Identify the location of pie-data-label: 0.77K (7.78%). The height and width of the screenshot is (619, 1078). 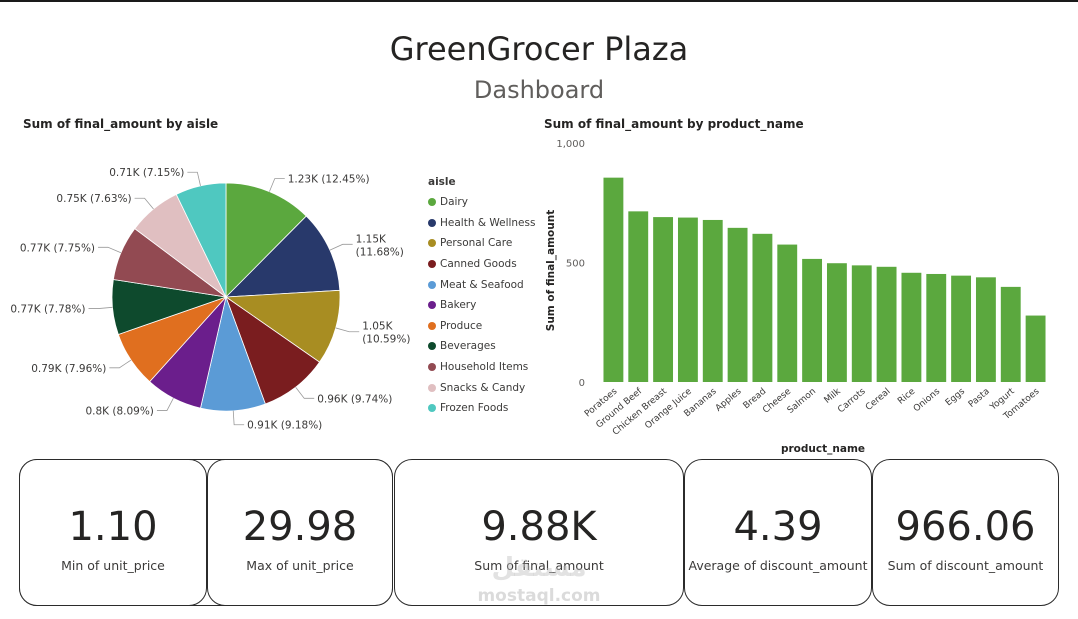
(47, 310).